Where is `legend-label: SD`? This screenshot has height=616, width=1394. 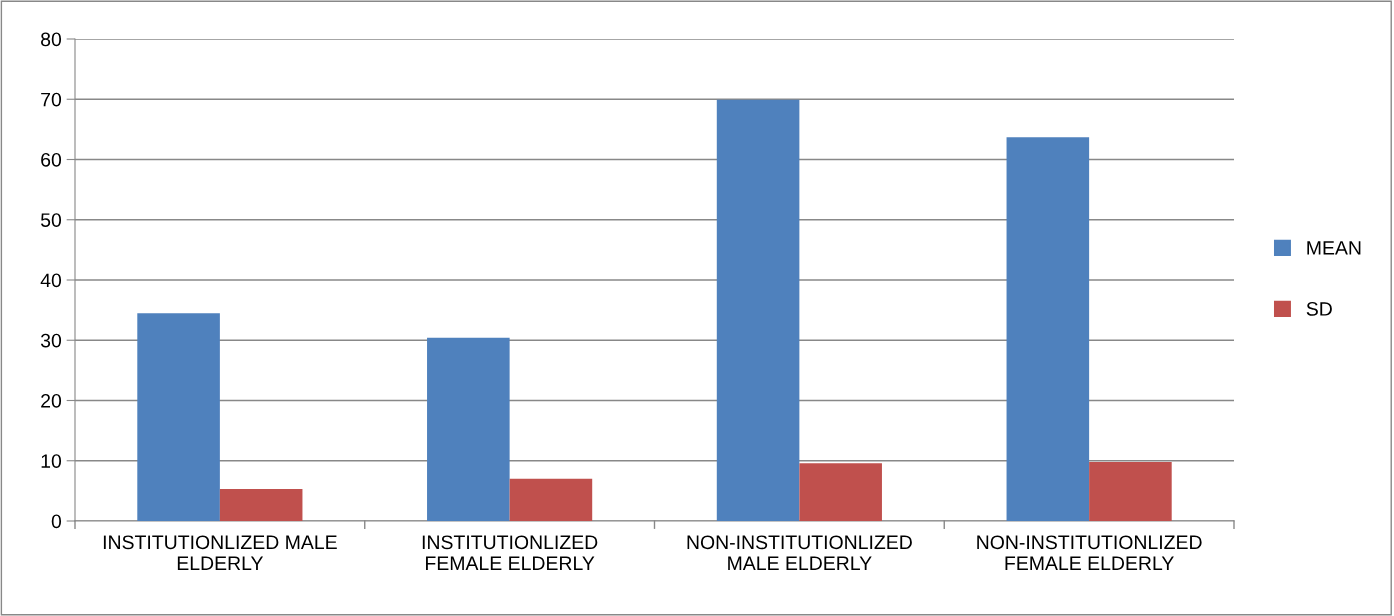
legend-label: SD is located at coordinates (1319, 309).